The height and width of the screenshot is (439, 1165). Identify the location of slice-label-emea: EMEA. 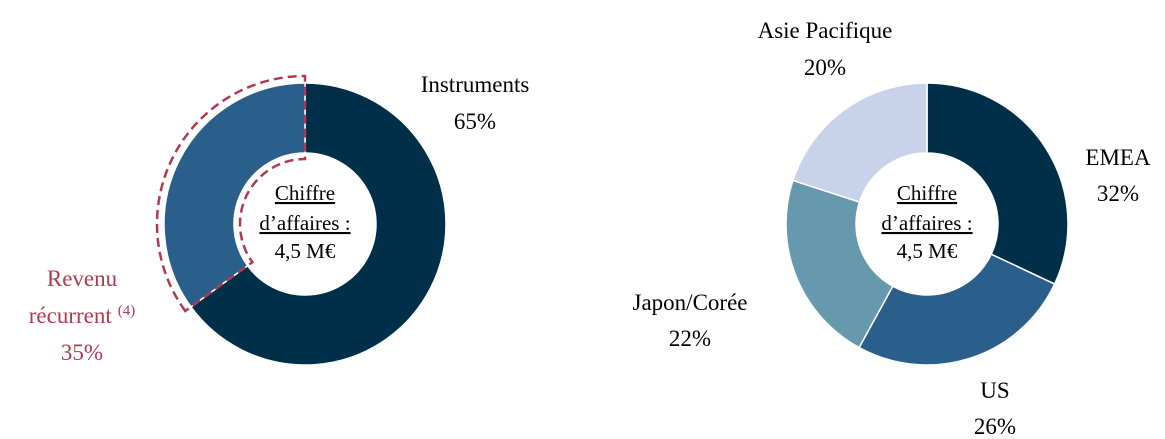
(1118, 157).